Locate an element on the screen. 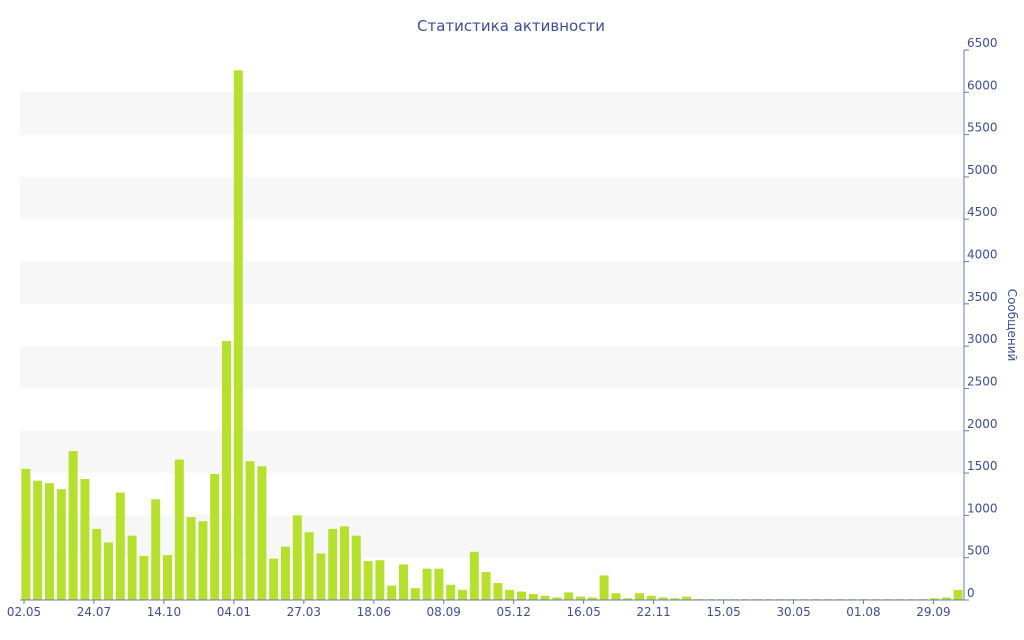 The image size is (1024, 640). y-tick-label: 3500 is located at coordinates (982, 297).